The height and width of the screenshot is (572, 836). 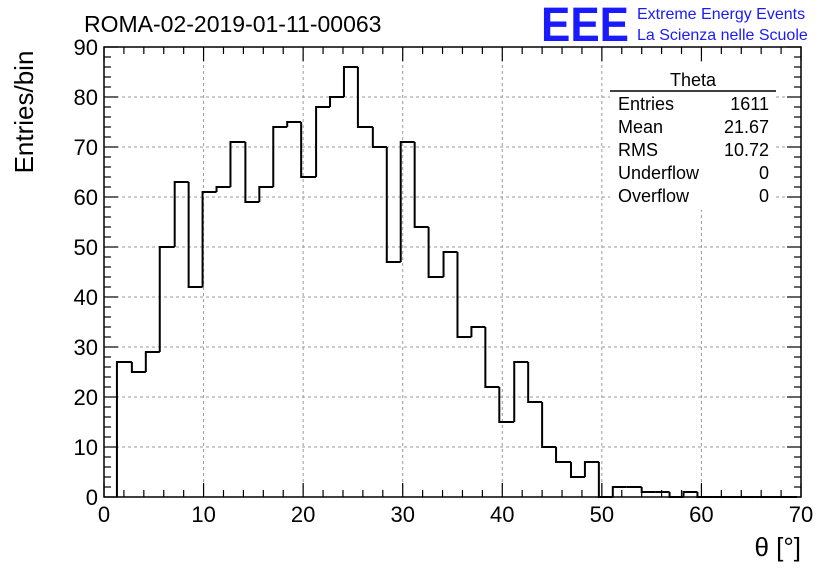 What do you see at coordinates (764, 173) in the screenshot?
I see `stats-value-underflow: 0` at bounding box center [764, 173].